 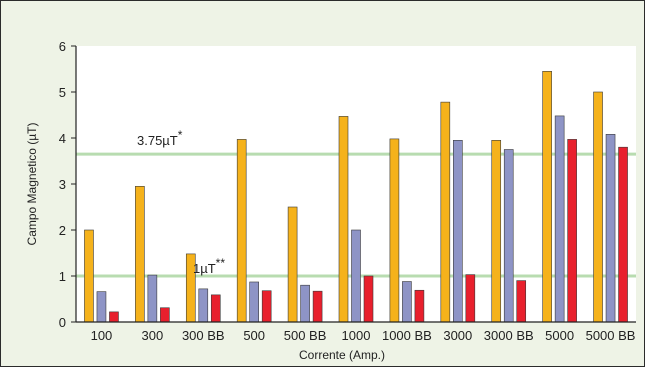 What do you see at coordinates (160, 138) in the screenshot?
I see `reference-label: 3.75µT*` at bounding box center [160, 138].